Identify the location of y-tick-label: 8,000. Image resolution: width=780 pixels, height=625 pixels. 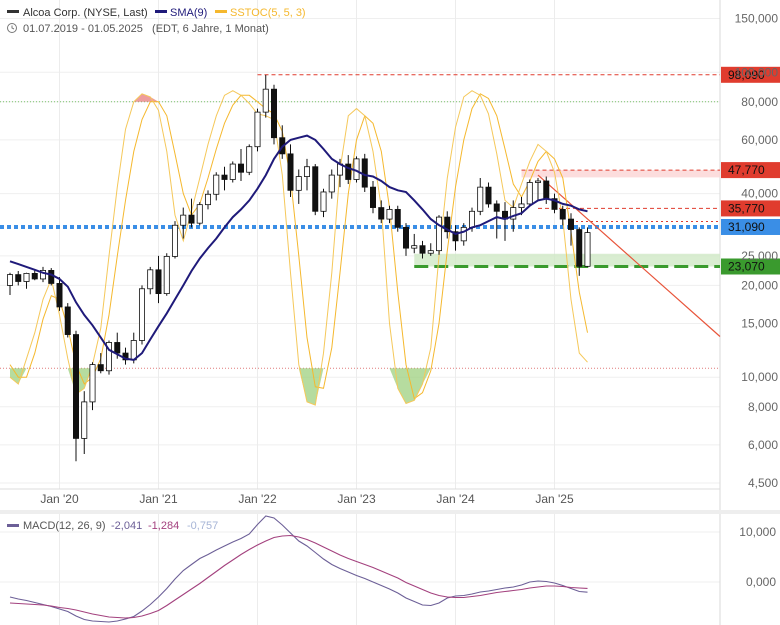
(763, 407).